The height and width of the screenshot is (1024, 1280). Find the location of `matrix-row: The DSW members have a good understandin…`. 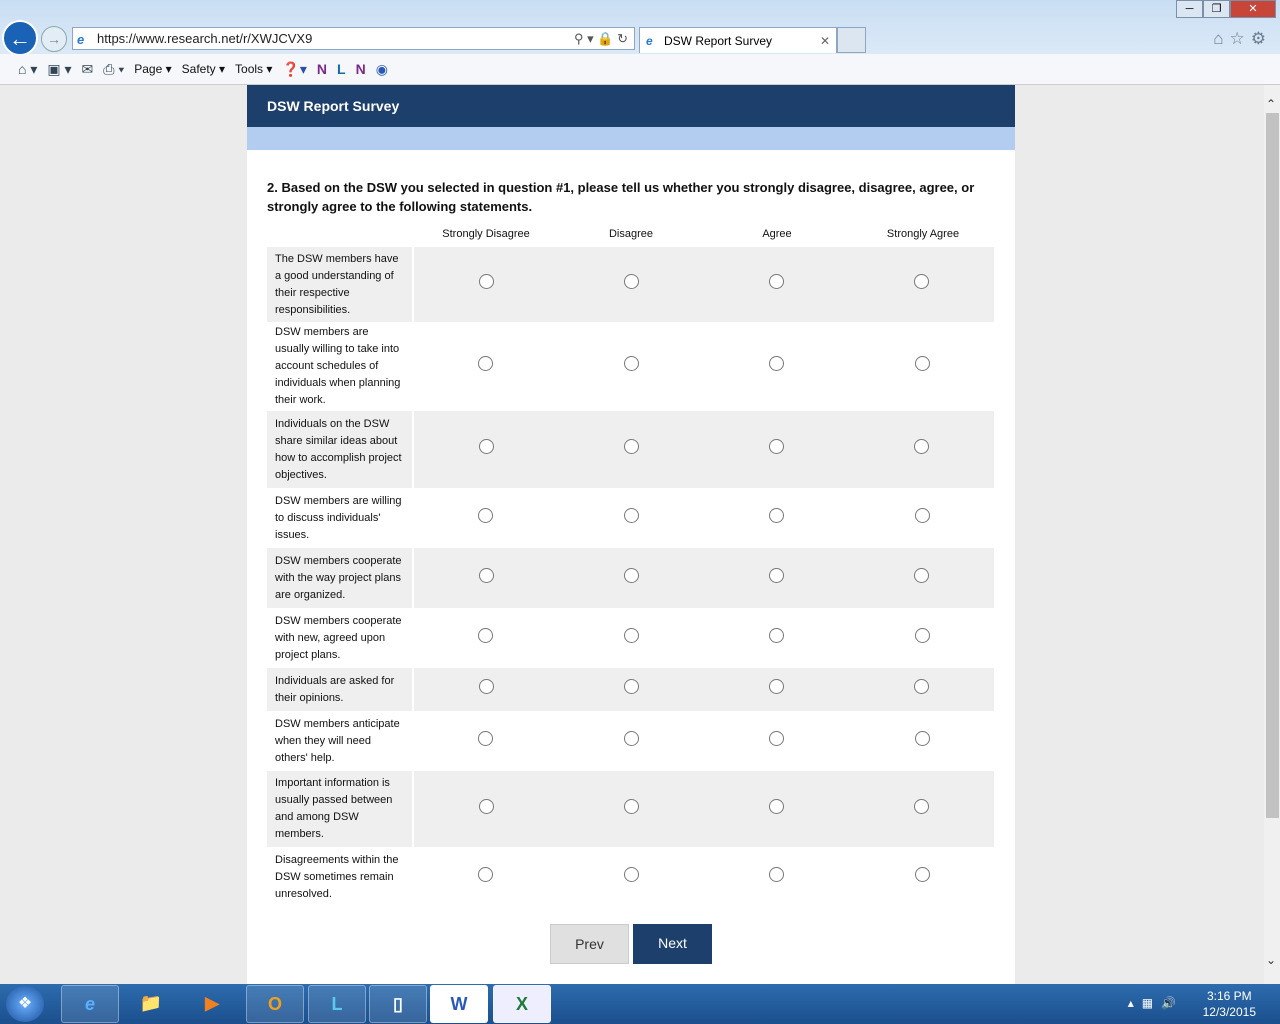

matrix-row: The DSW members have a good understandin… is located at coordinates (631, 284).